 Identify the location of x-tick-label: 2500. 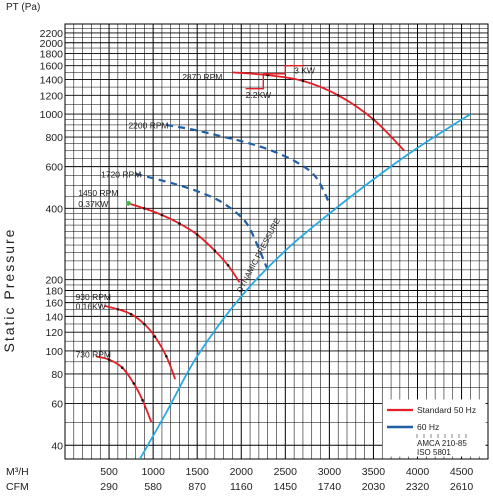
(286, 472).